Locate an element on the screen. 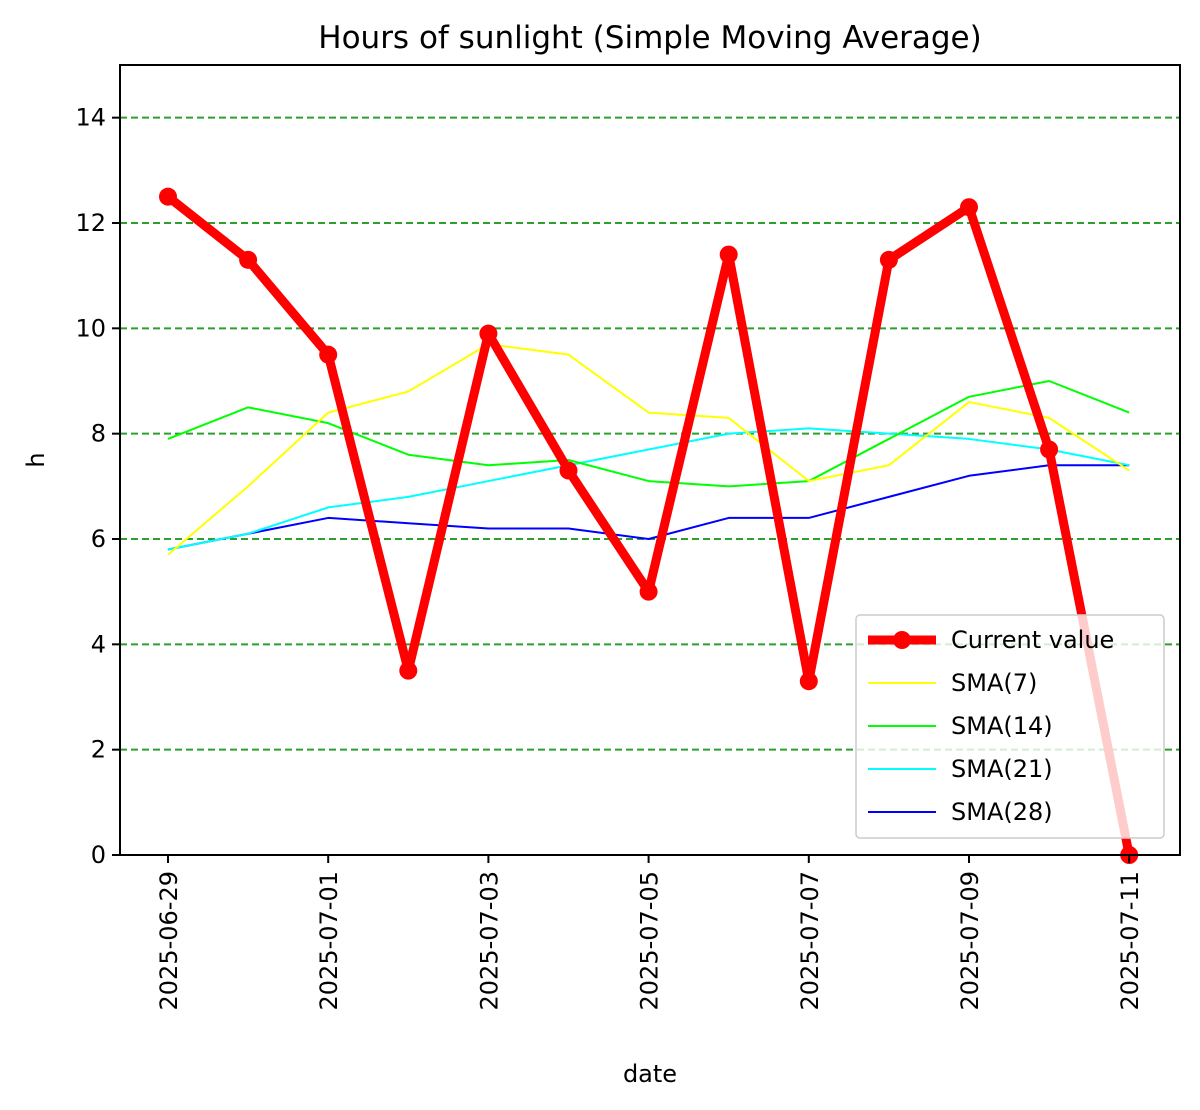 This screenshot has height=1110, width=1200. x-tick-label: 2025-07-09 is located at coordinates (970, 940).